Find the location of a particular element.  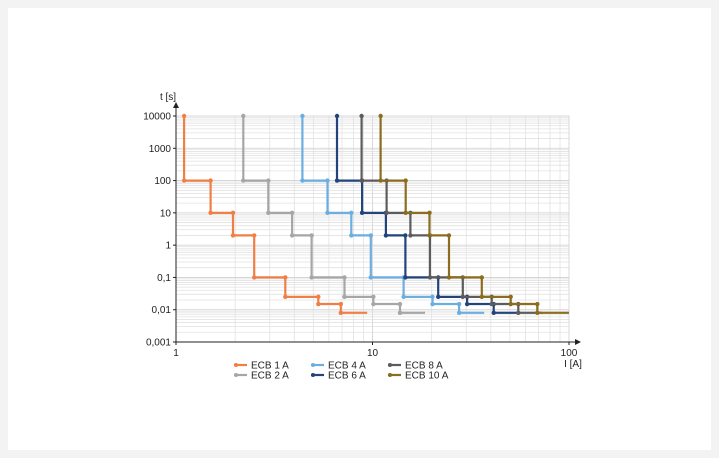

legend-item: ECB 2 A is located at coordinates (261, 376).